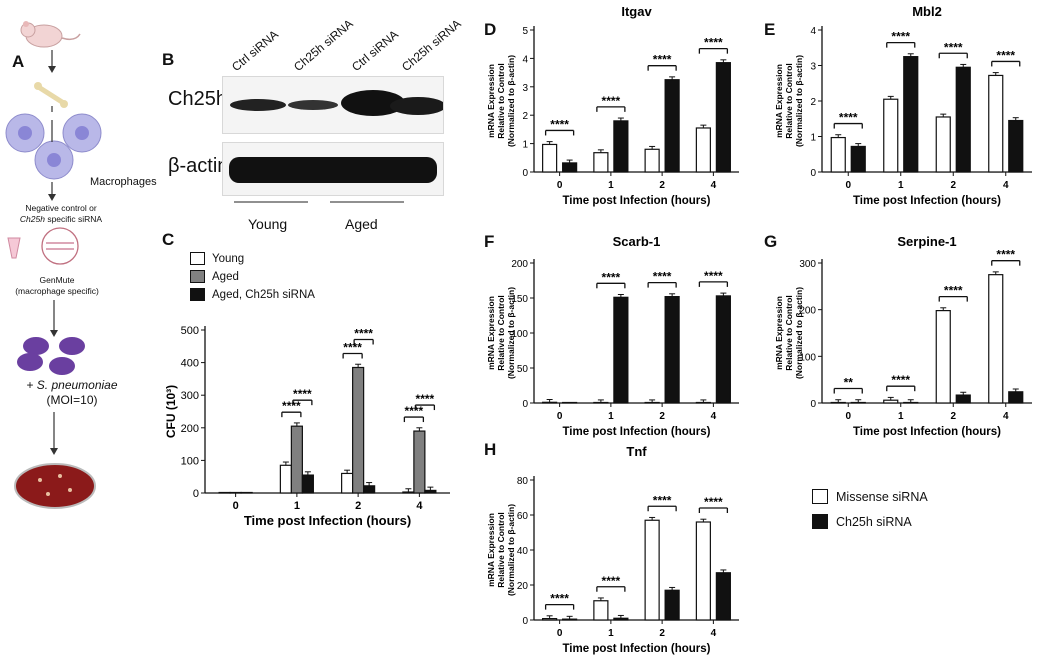 This screenshot has height=657, width=1052. I want to click on lane-label-2: Ch25h siRNA, so click(323, 45).